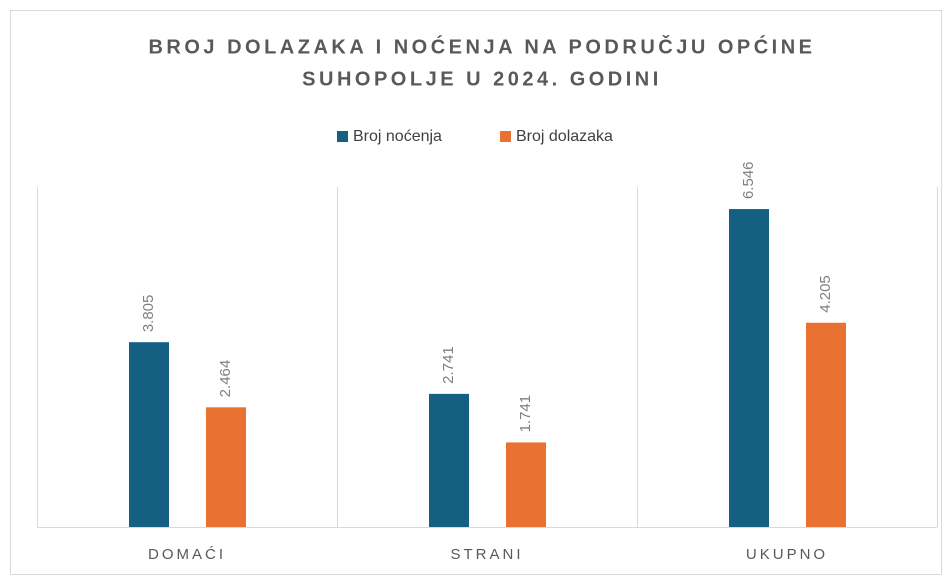  I want to click on x-tick-label: DOMAĆI, so click(187, 554).